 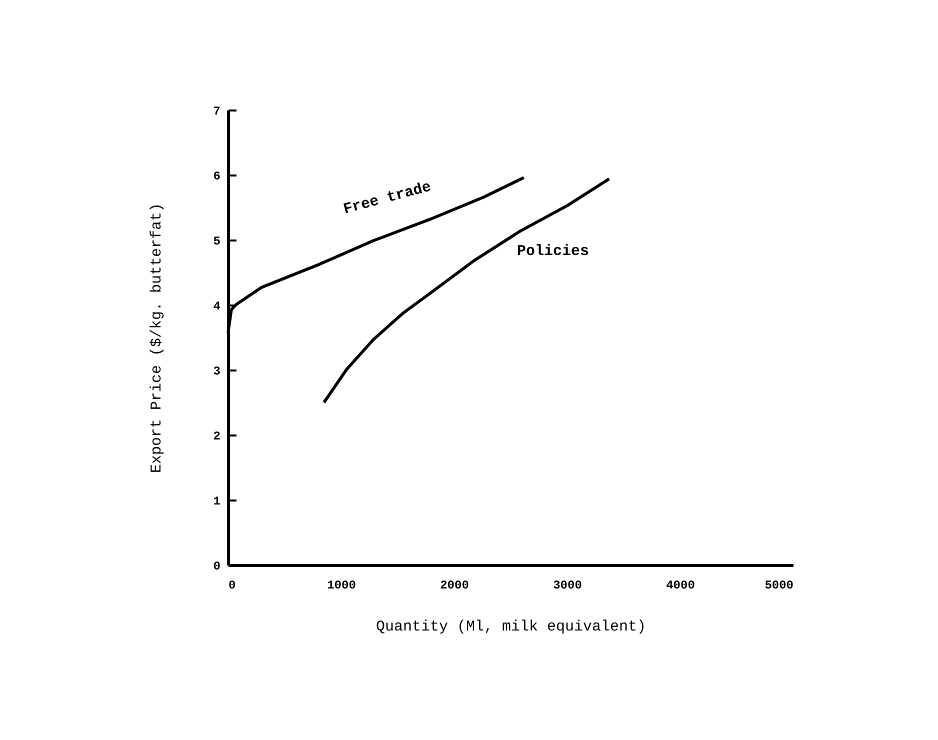 What do you see at coordinates (341, 585) in the screenshot?
I see `x-tick-label: 1000` at bounding box center [341, 585].